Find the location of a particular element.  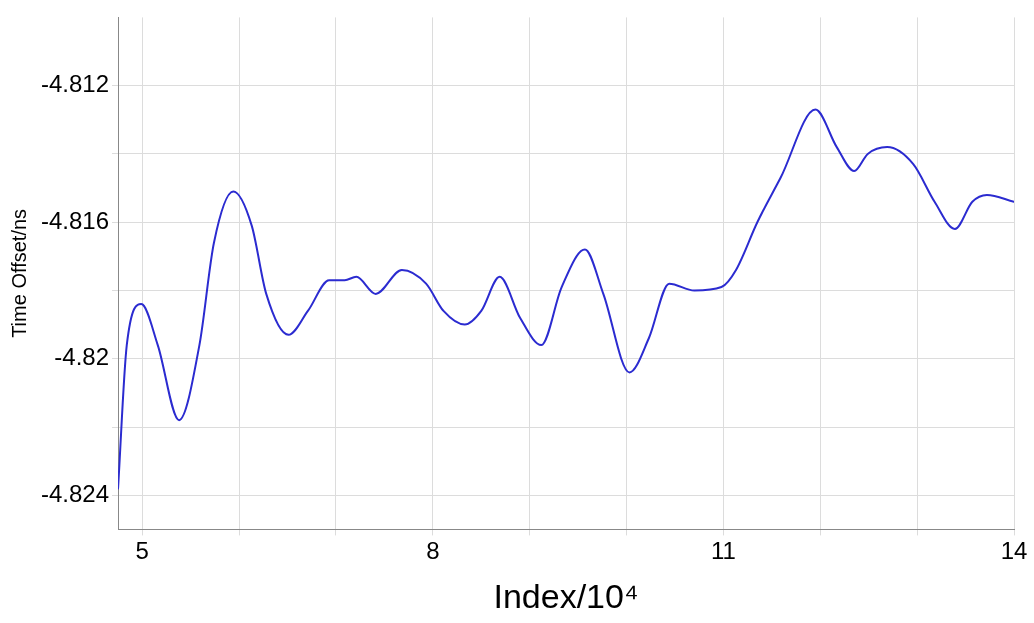

x-tick-label: 11 is located at coordinates (723, 551).